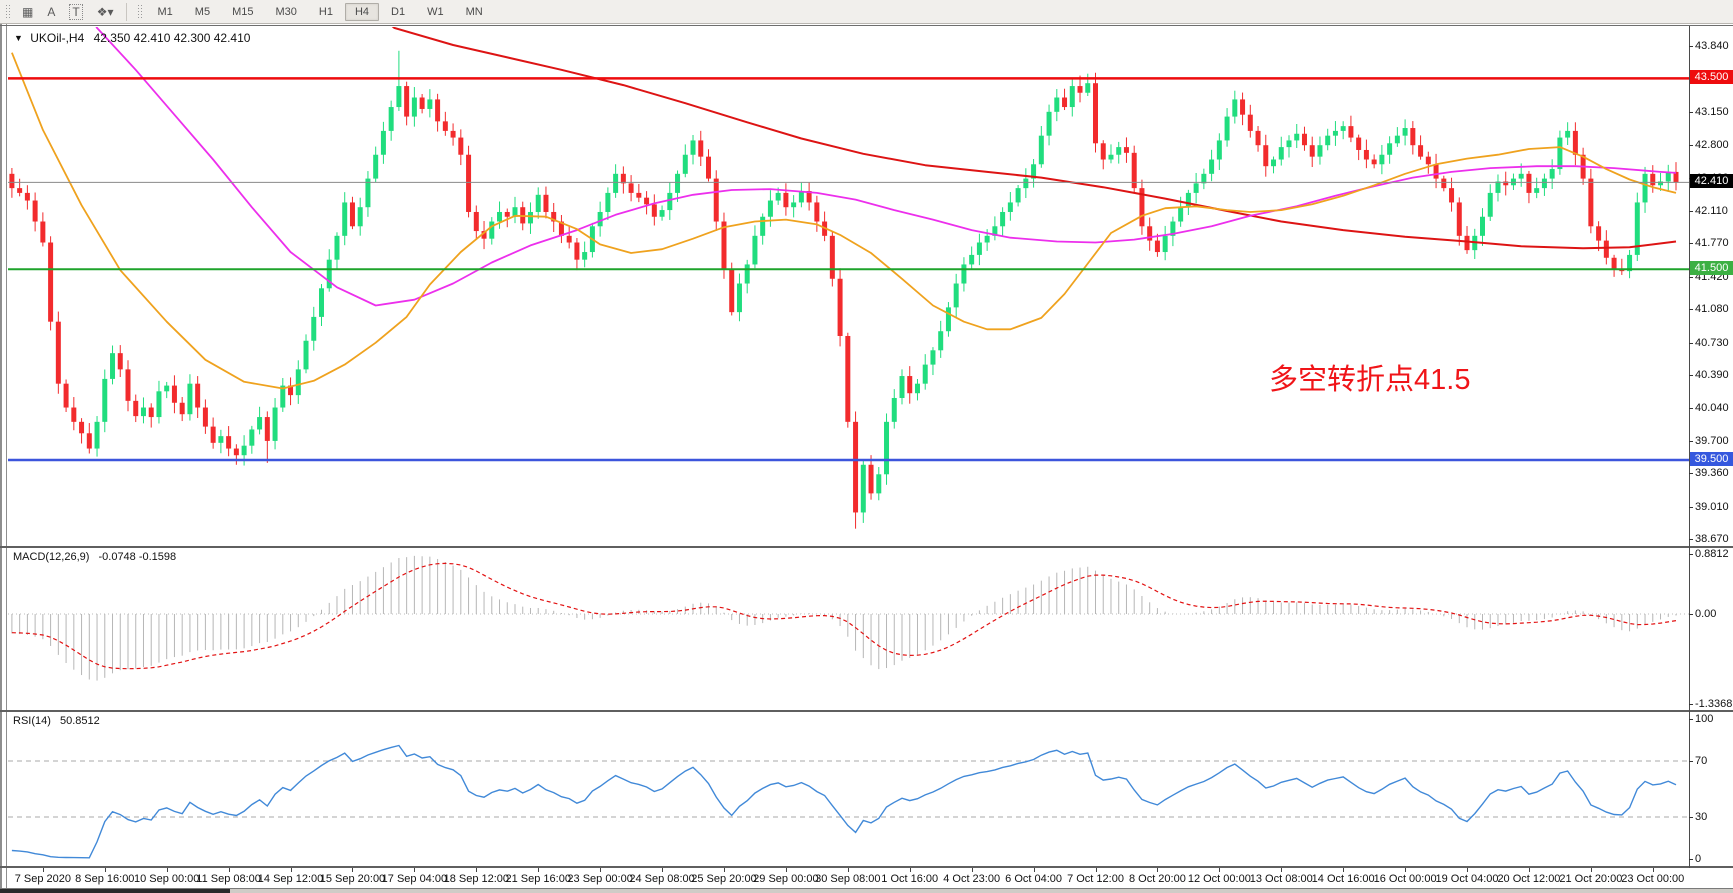  What do you see at coordinates (1467, 879) in the screenshot?
I see `time-axis-label: 19 Oct 04:00` at bounding box center [1467, 879].